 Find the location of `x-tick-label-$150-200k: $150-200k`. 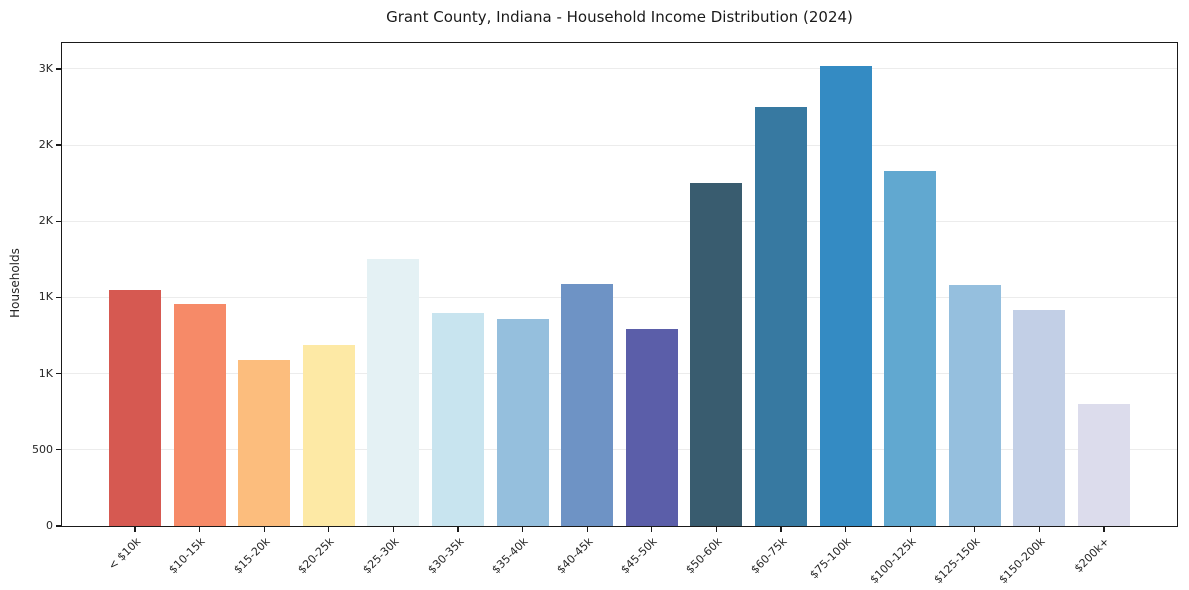

x-tick-label-$150-200k: $150-200k is located at coordinates (1022, 561).